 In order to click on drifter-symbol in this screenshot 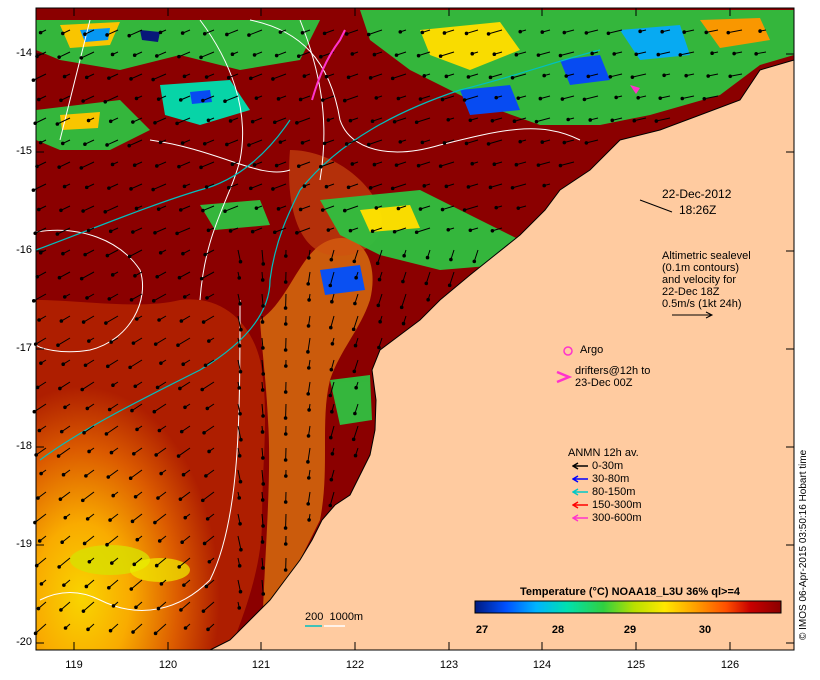, I will do `click(564, 377)`.